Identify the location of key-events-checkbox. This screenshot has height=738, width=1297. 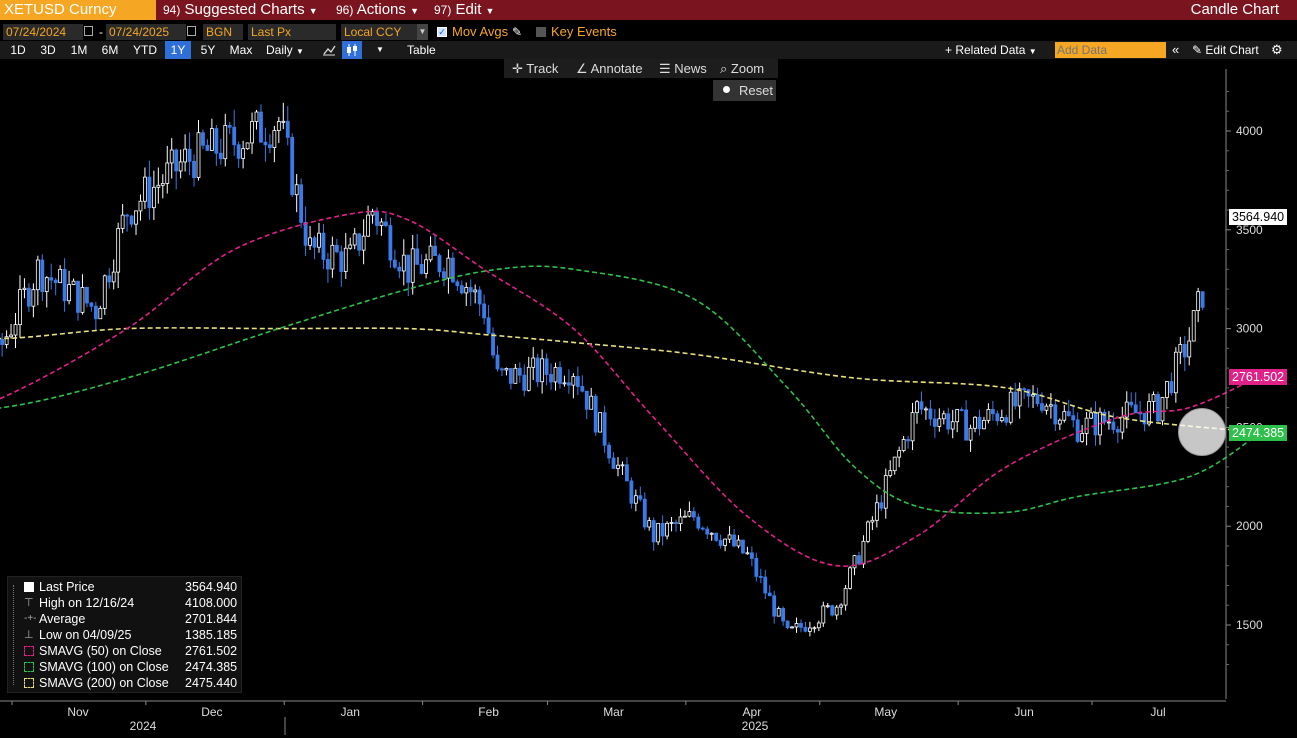
(541, 32).